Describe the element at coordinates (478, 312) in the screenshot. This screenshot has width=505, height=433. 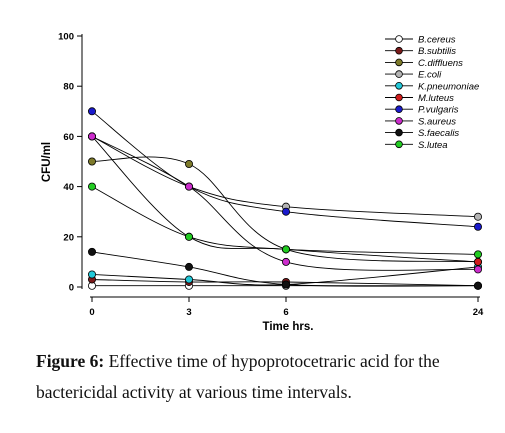
I see `x-tick-label: 24` at that location.